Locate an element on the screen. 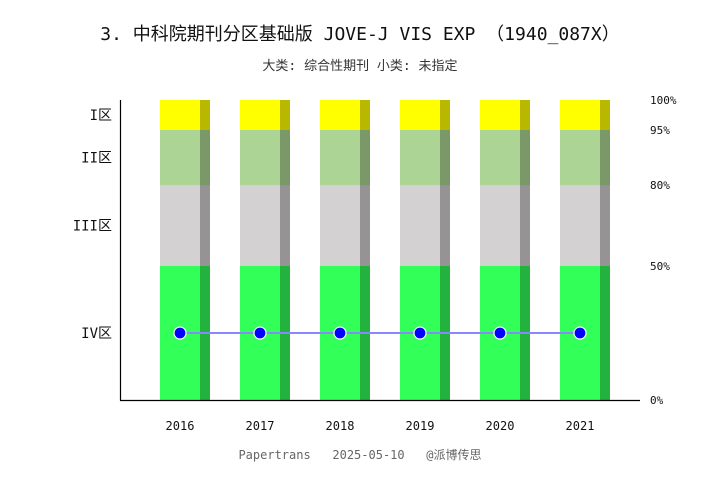  right-tick-label: 80% is located at coordinates (660, 185).